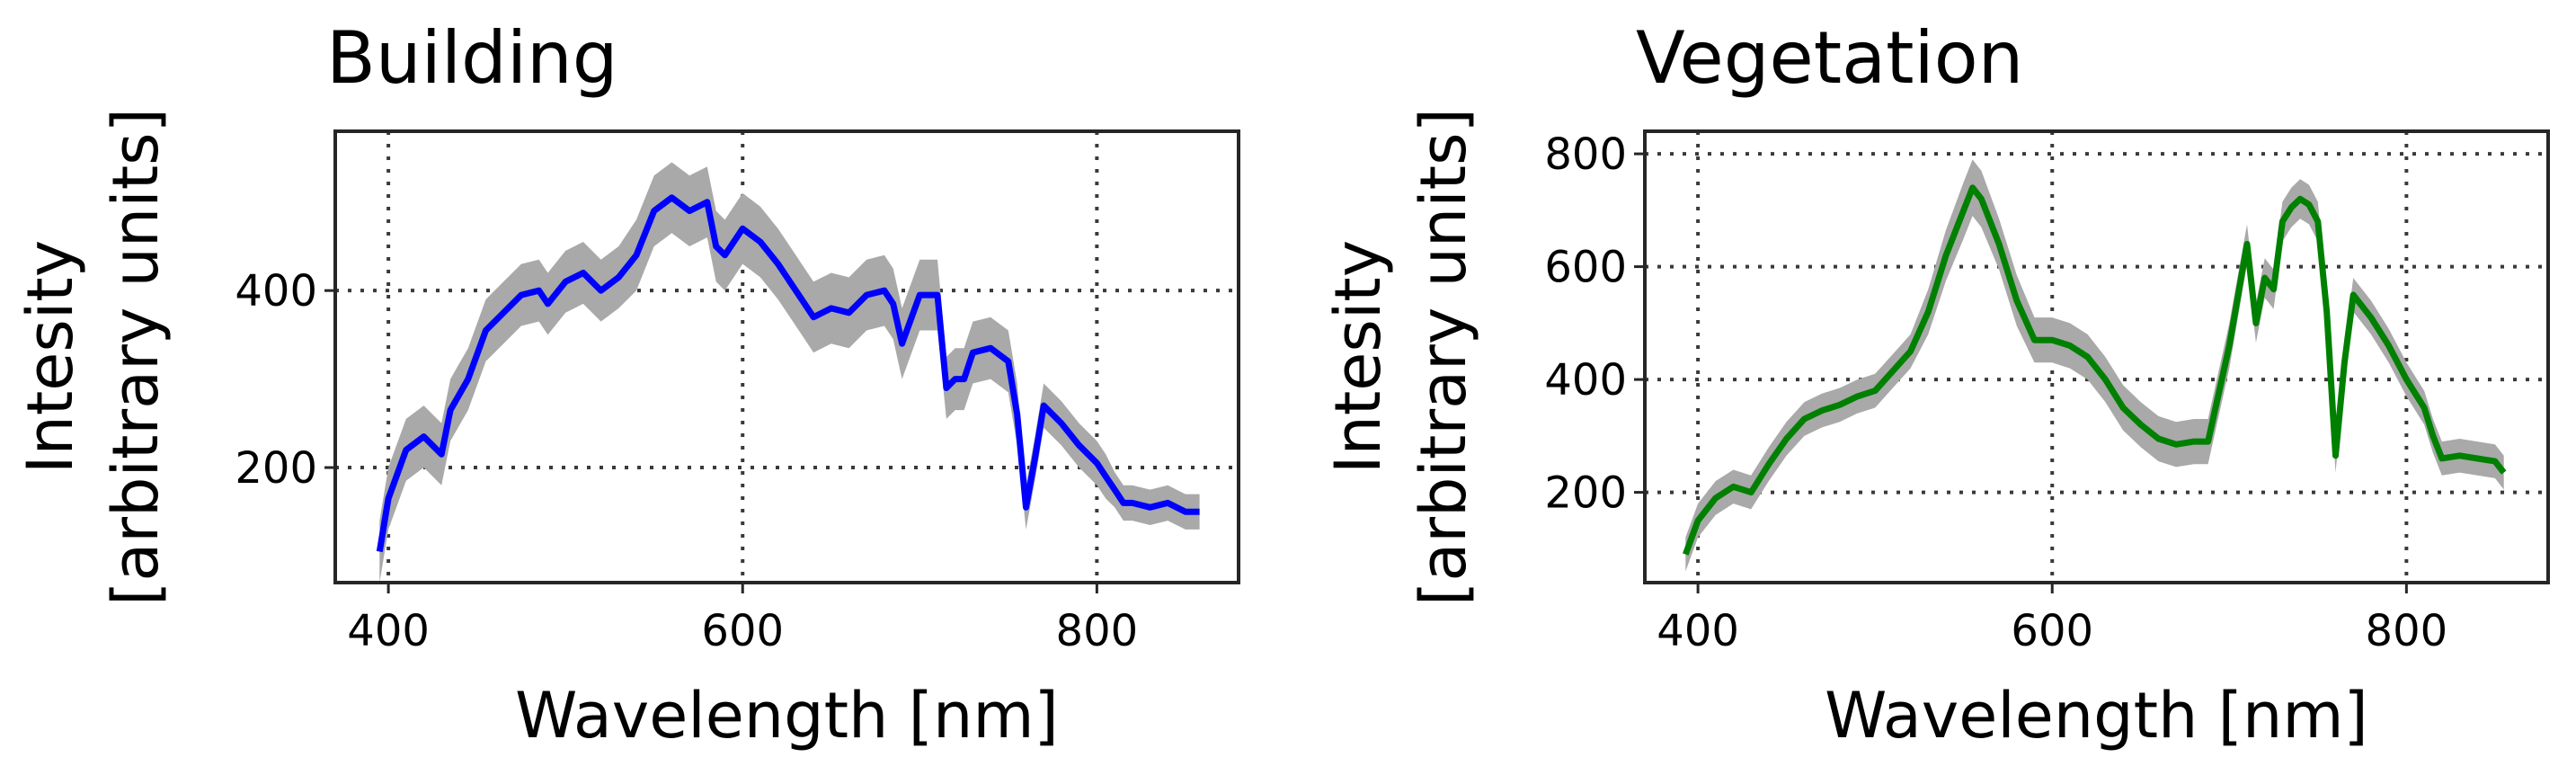 This screenshot has height=784, width=2576. I want to click on y-tick-label: 800, so click(1585, 155).